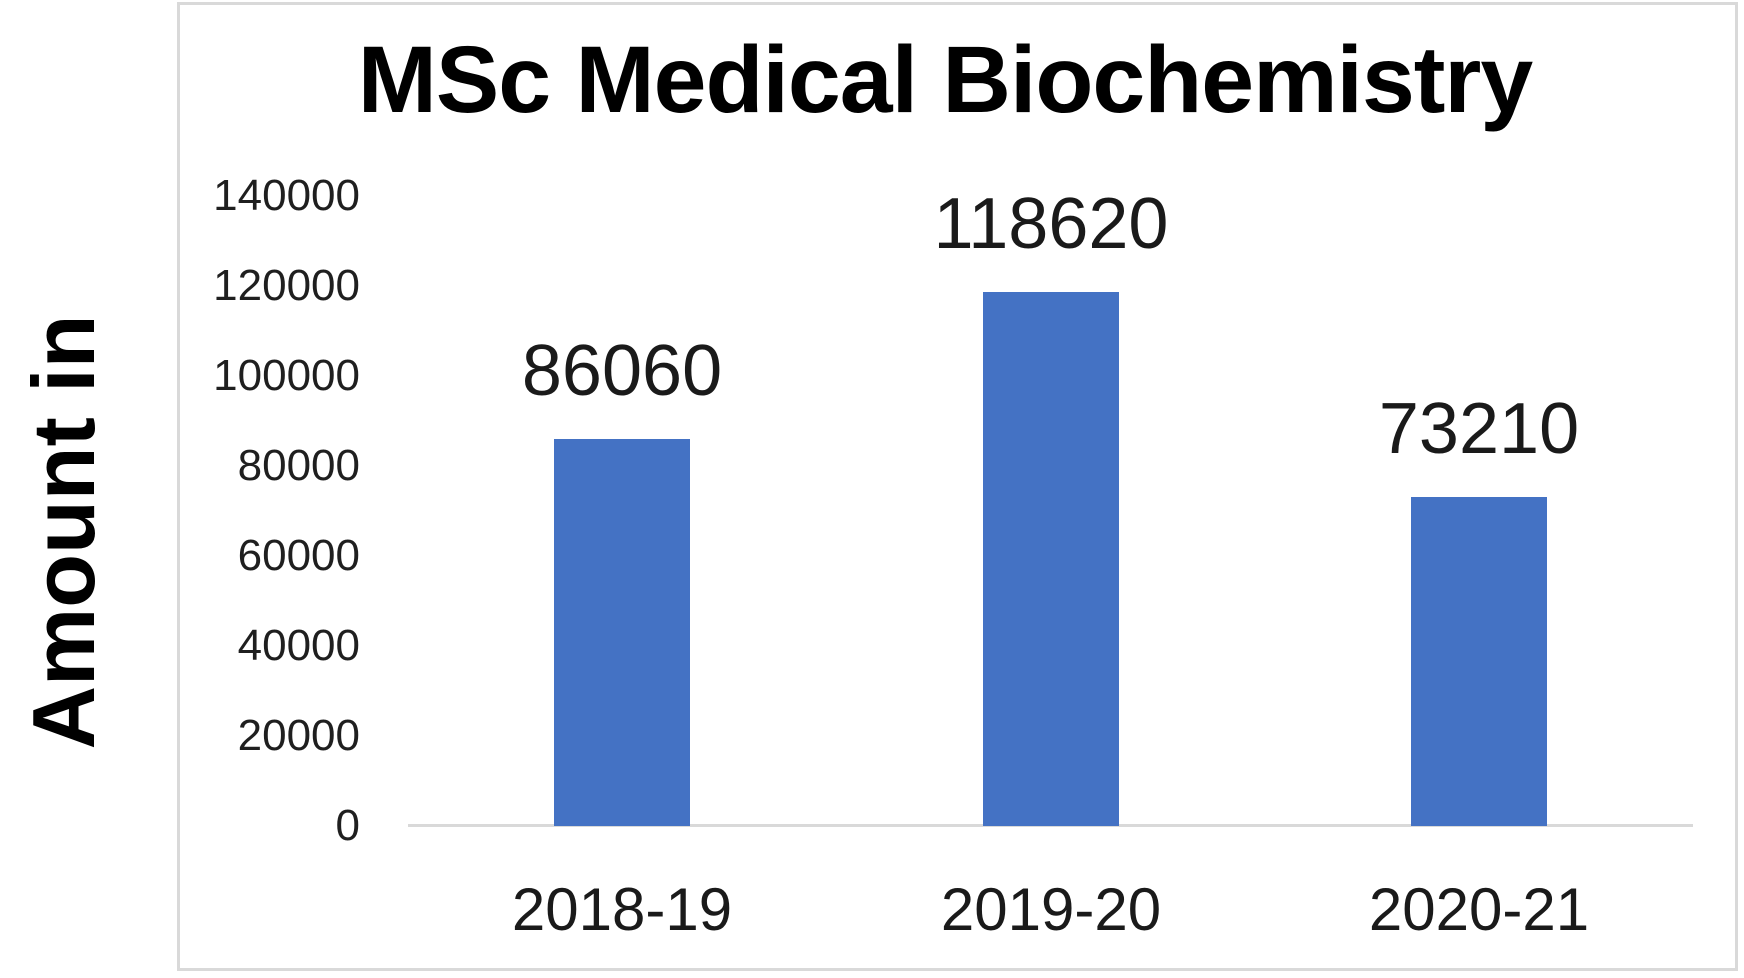  What do you see at coordinates (298, 645) in the screenshot?
I see `y-tick-label: 40000` at bounding box center [298, 645].